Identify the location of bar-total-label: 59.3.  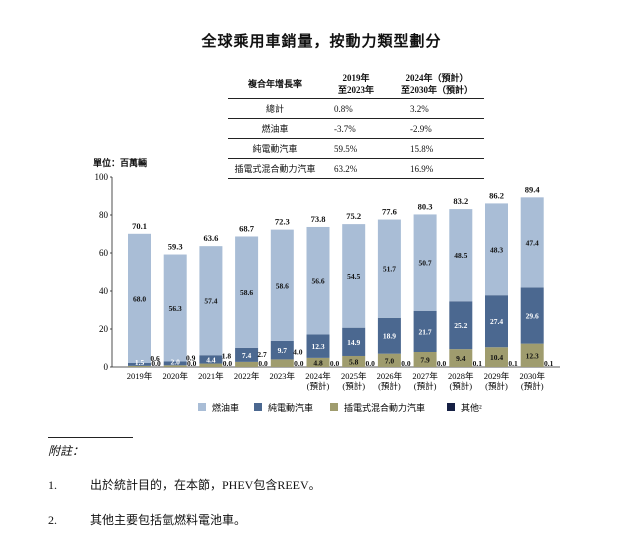
(175, 247).